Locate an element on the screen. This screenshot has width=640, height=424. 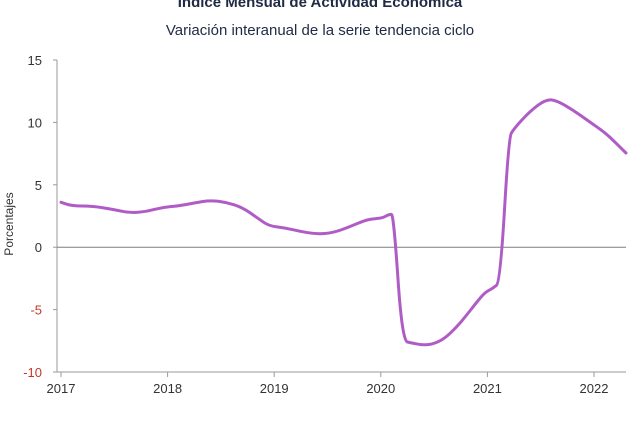
x-tick-label: 2017 is located at coordinates (61, 388).